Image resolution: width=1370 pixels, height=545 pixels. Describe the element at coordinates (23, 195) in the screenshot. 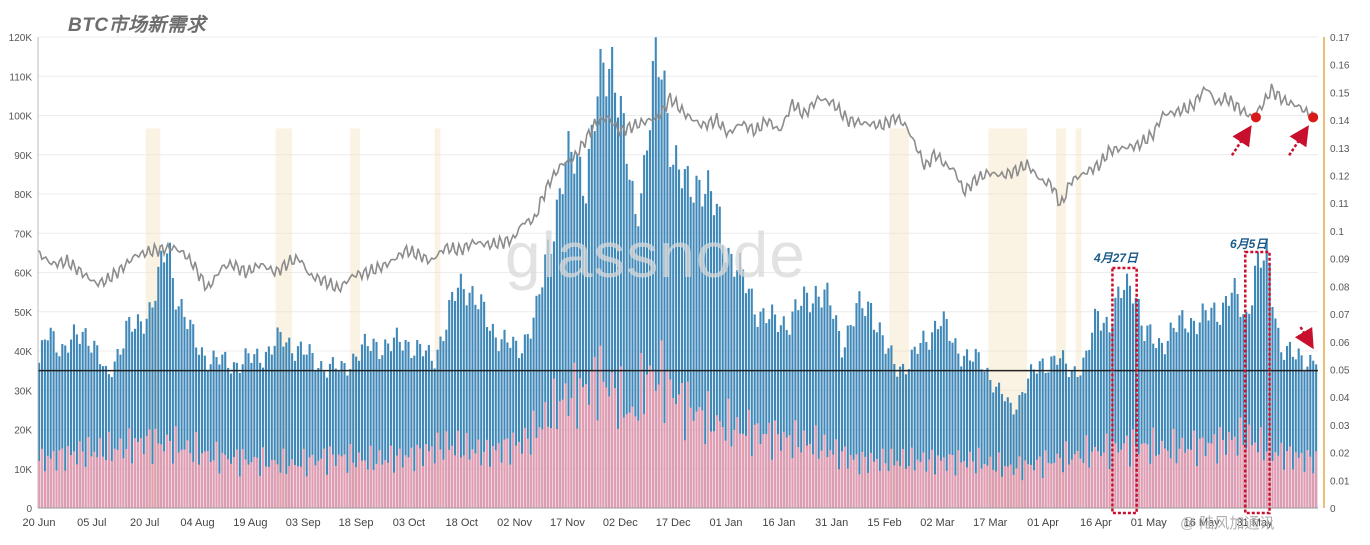

I see `left-tick-label: 80K` at that location.